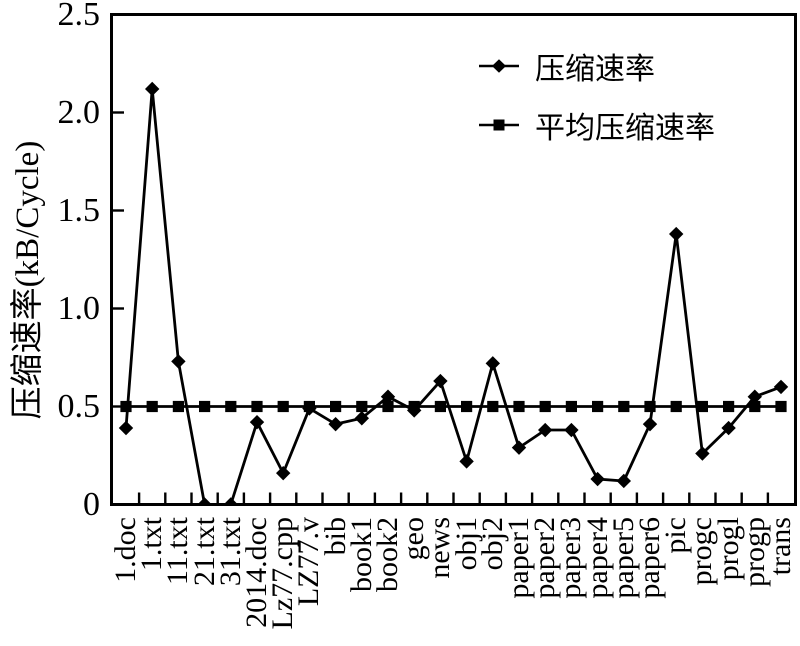 This screenshot has width=800, height=646. I want to click on y-tick-label: 2.5, so click(79, 16).